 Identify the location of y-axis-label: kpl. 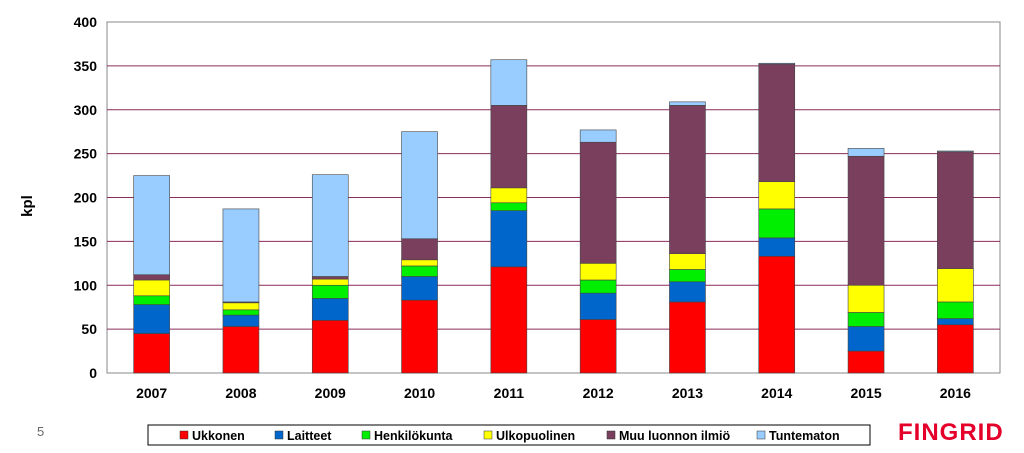
(27, 206).